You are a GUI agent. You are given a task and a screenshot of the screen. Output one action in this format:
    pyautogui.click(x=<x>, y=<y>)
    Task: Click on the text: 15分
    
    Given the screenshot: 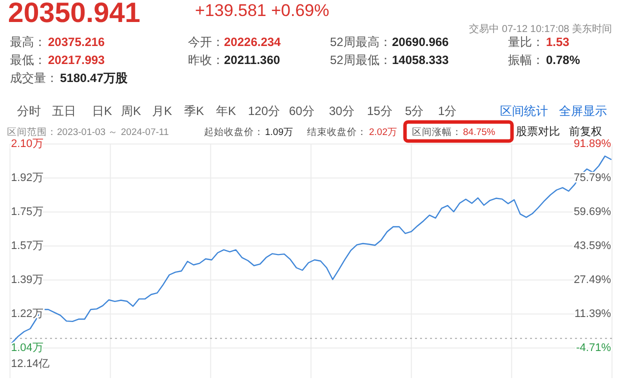 What is the action you would take?
    pyautogui.click(x=379, y=111)
    